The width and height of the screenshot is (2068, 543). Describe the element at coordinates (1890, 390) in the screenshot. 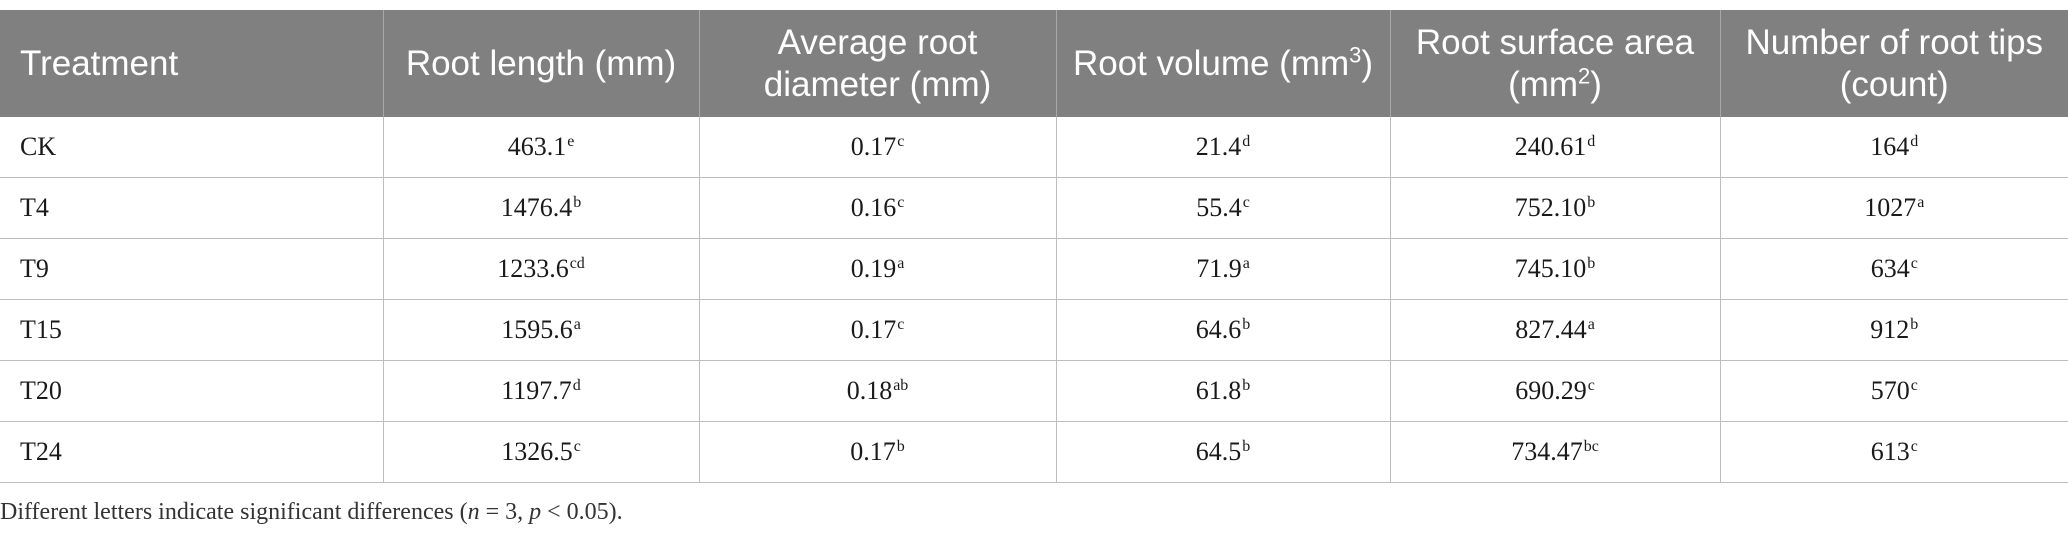

I see `cell-value: 570` at that location.